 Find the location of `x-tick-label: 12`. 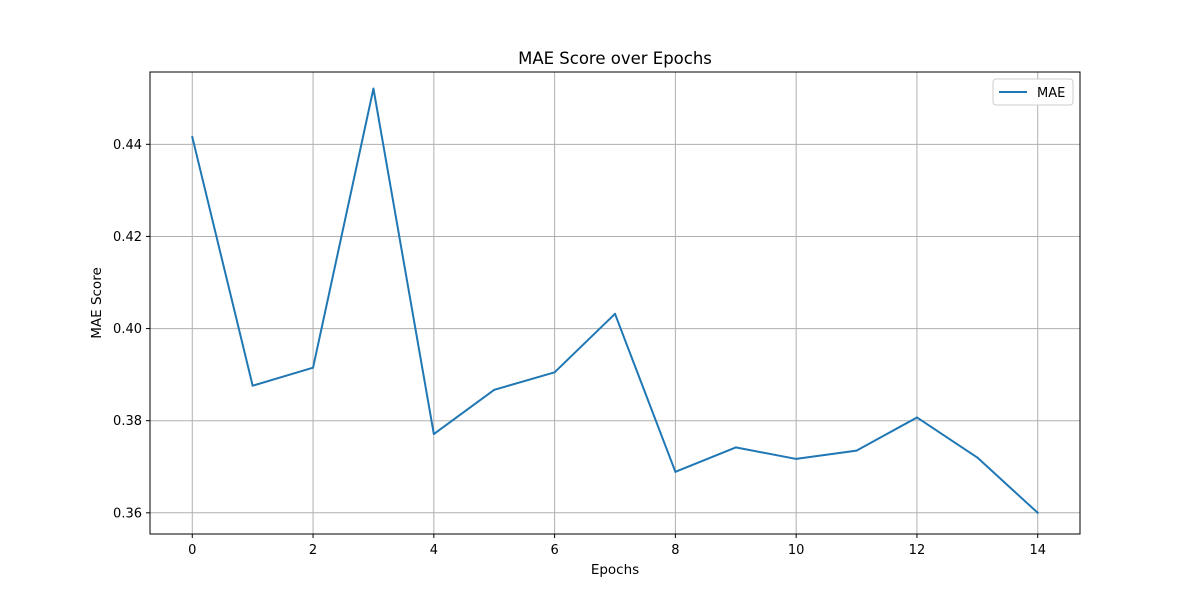

x-tick-label: 12 is located at coordinates (917, 550).